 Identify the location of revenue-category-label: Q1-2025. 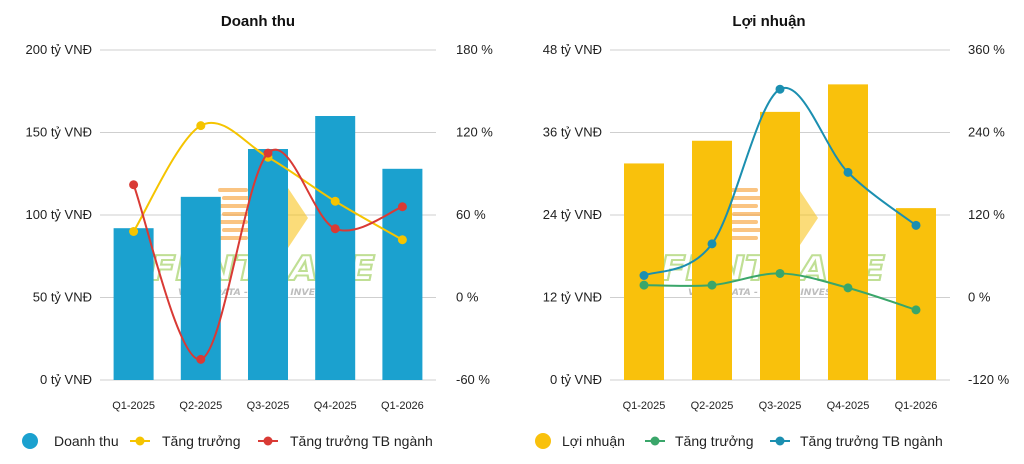
(133, 406).